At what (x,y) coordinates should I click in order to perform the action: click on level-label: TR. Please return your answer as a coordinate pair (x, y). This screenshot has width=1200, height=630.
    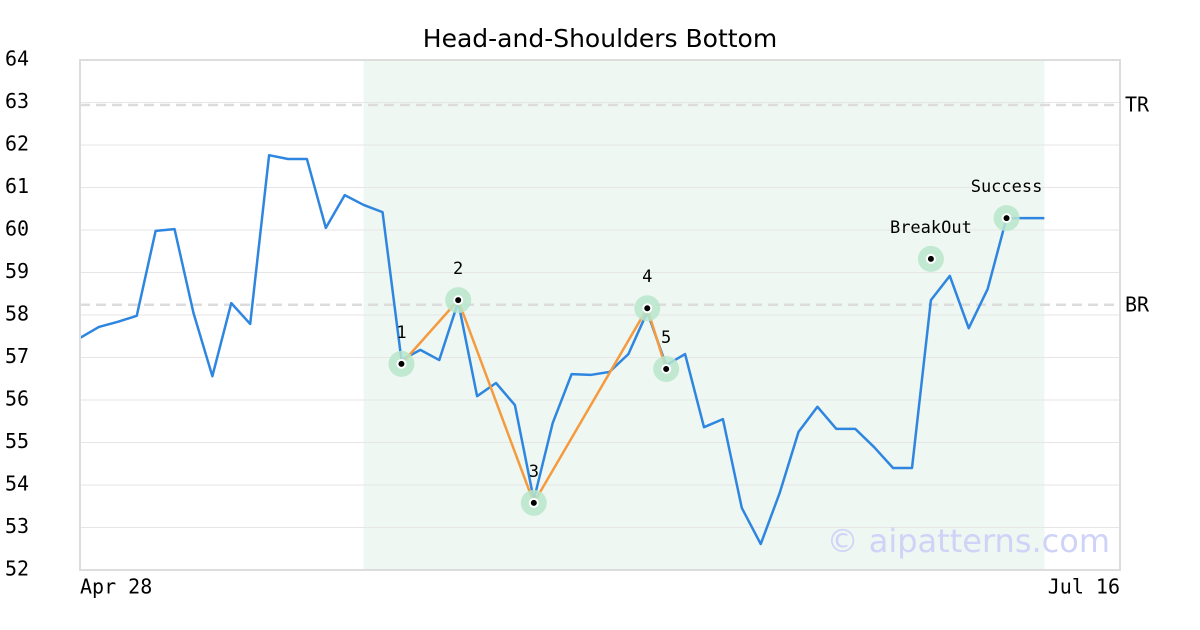
    Looking at the image, I should click on (1137, 105).